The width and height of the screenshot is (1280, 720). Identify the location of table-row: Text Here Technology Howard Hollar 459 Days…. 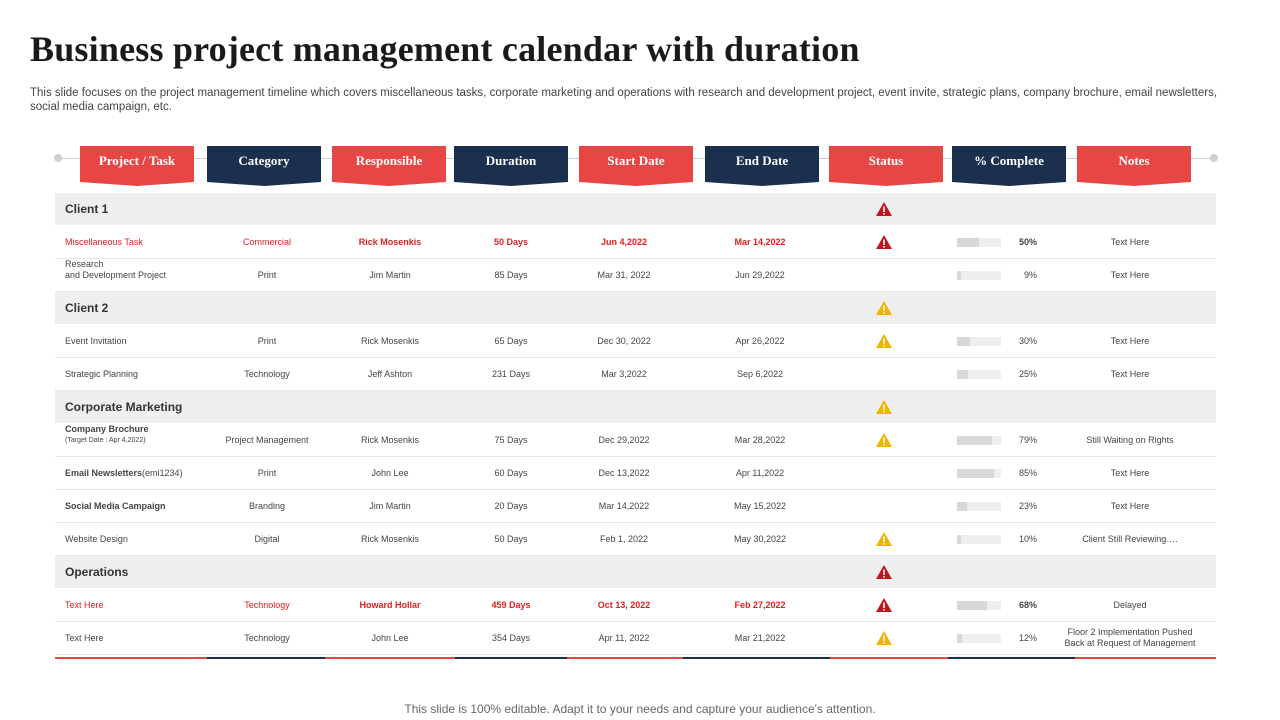
(635, 605).